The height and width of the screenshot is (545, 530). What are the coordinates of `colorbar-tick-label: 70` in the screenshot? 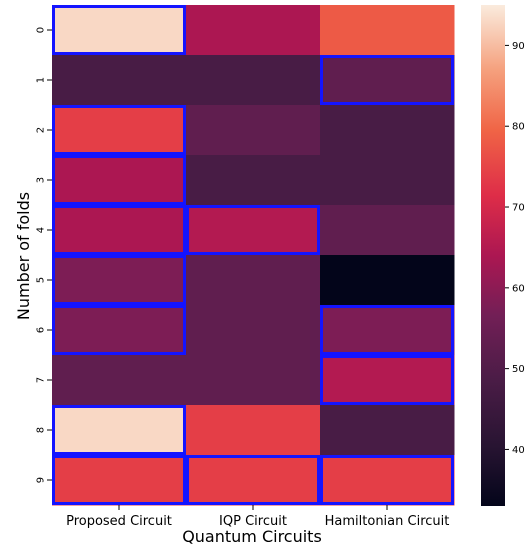 It's located at (518, 208).